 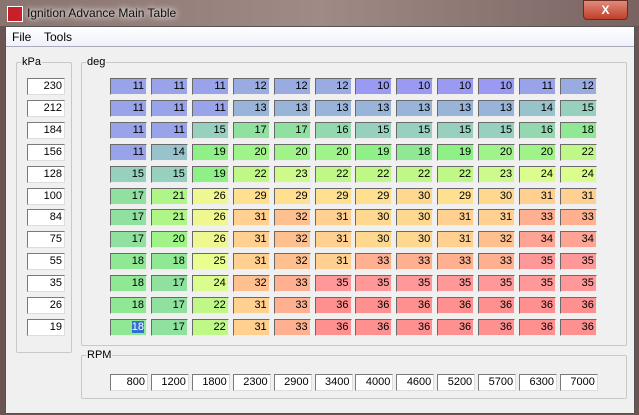 What do you see at coordinates (605, 10) in the screenshot?
I see `close-button: X` at bounding box center [605, 10].